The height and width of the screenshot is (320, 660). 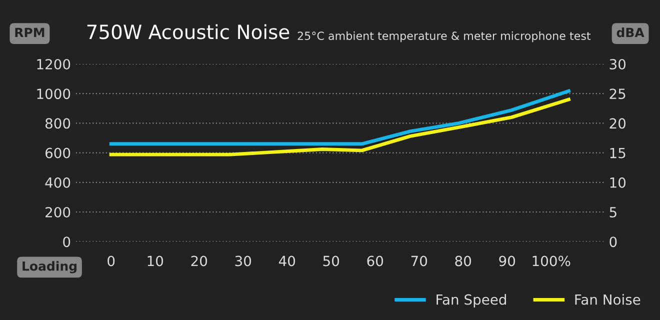 I want to click on y-tick-label: 200, so click(x=58, y=212).